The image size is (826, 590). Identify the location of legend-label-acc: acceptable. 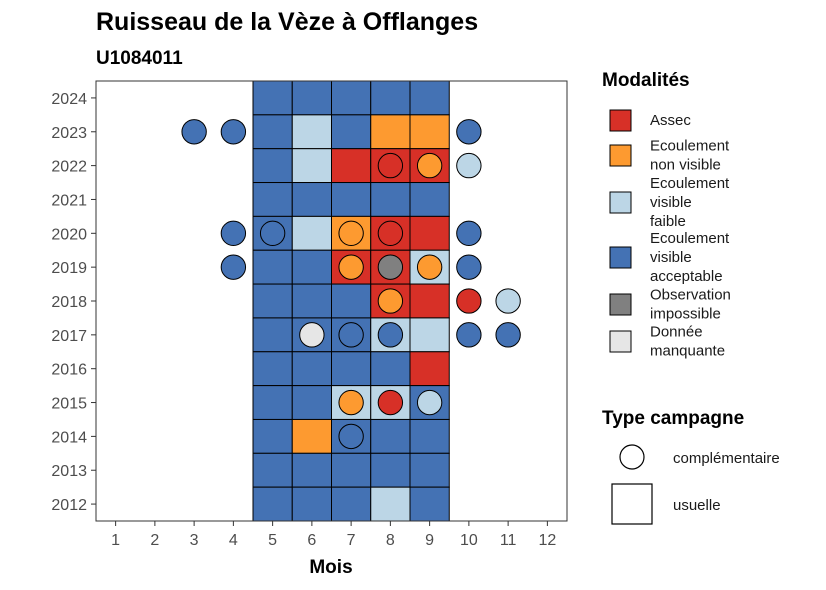
(686, 276).